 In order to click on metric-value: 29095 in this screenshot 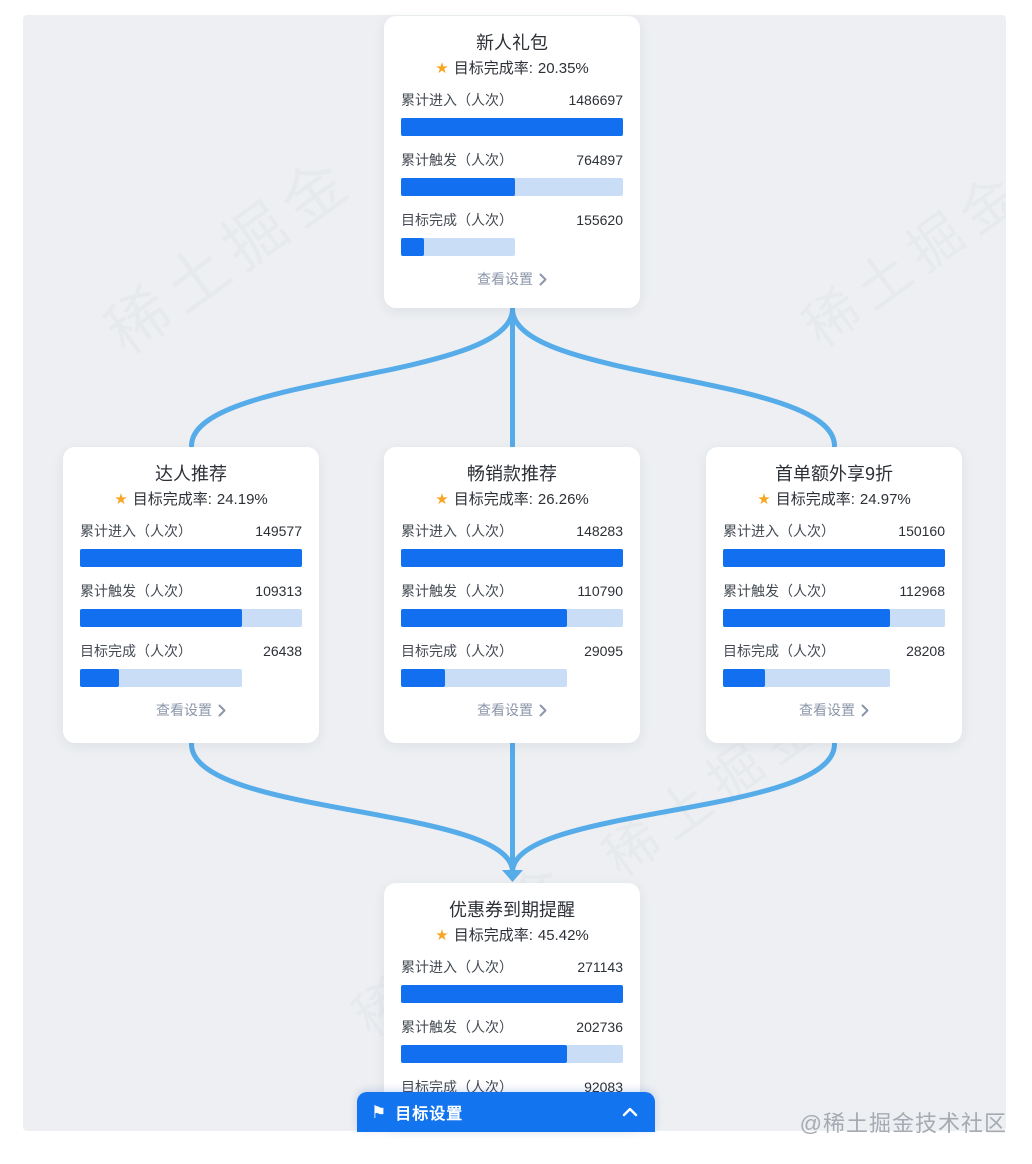, I will do `click(603, 651)`.